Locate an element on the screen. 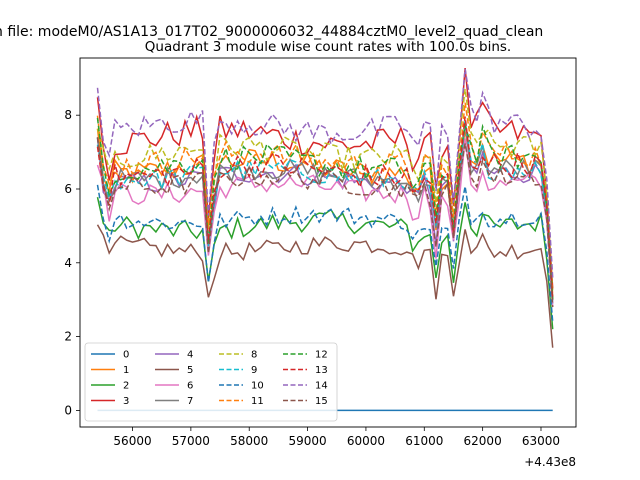 The width and height of the screenshot is (640, 480). x-tick-label: 63000 is located at coordinates (541, 441).